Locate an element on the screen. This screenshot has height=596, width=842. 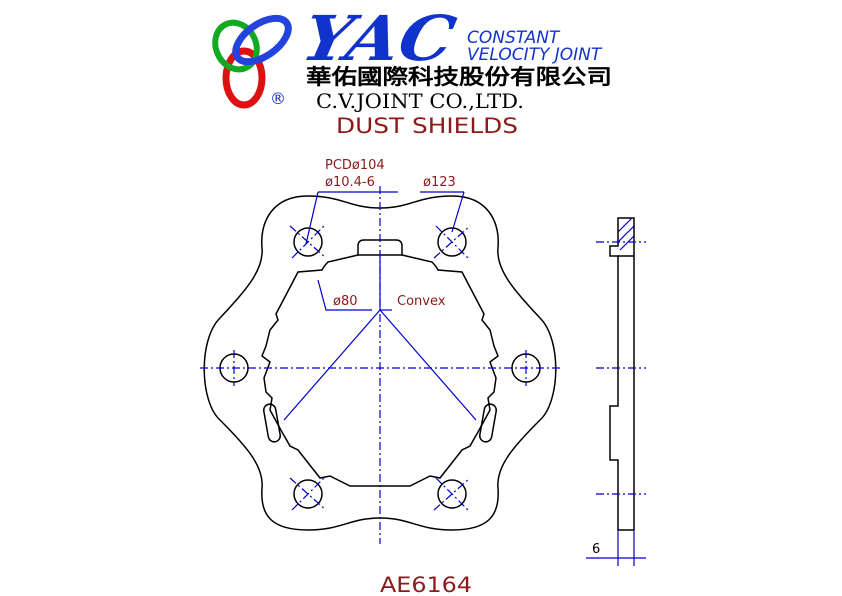
right-slot is located at coordinates (488, 423).